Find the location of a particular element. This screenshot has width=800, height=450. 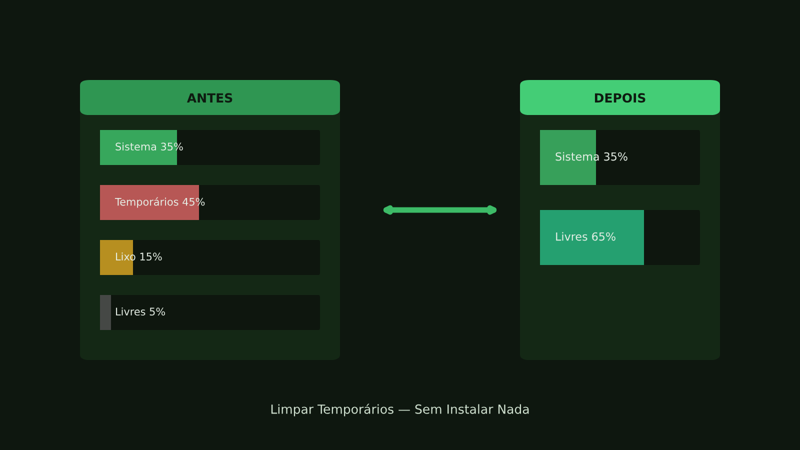

chart-title: ANTES is located at coordinates (209, 98).